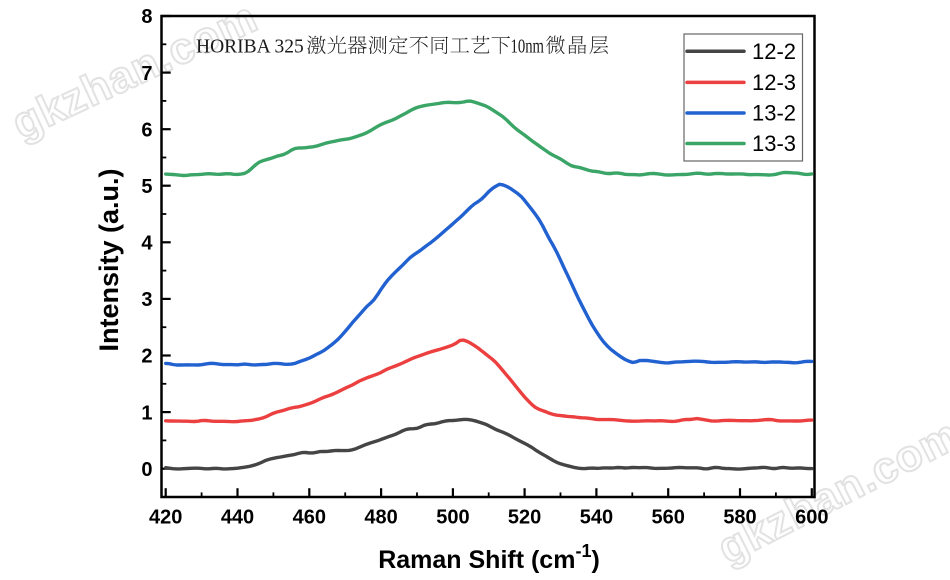 This screenshot has width=950, height=580. What do you see at coordinates (668, 518) in the screenshot?
I see `svg-text: 560` at bounding box center [668, 518].